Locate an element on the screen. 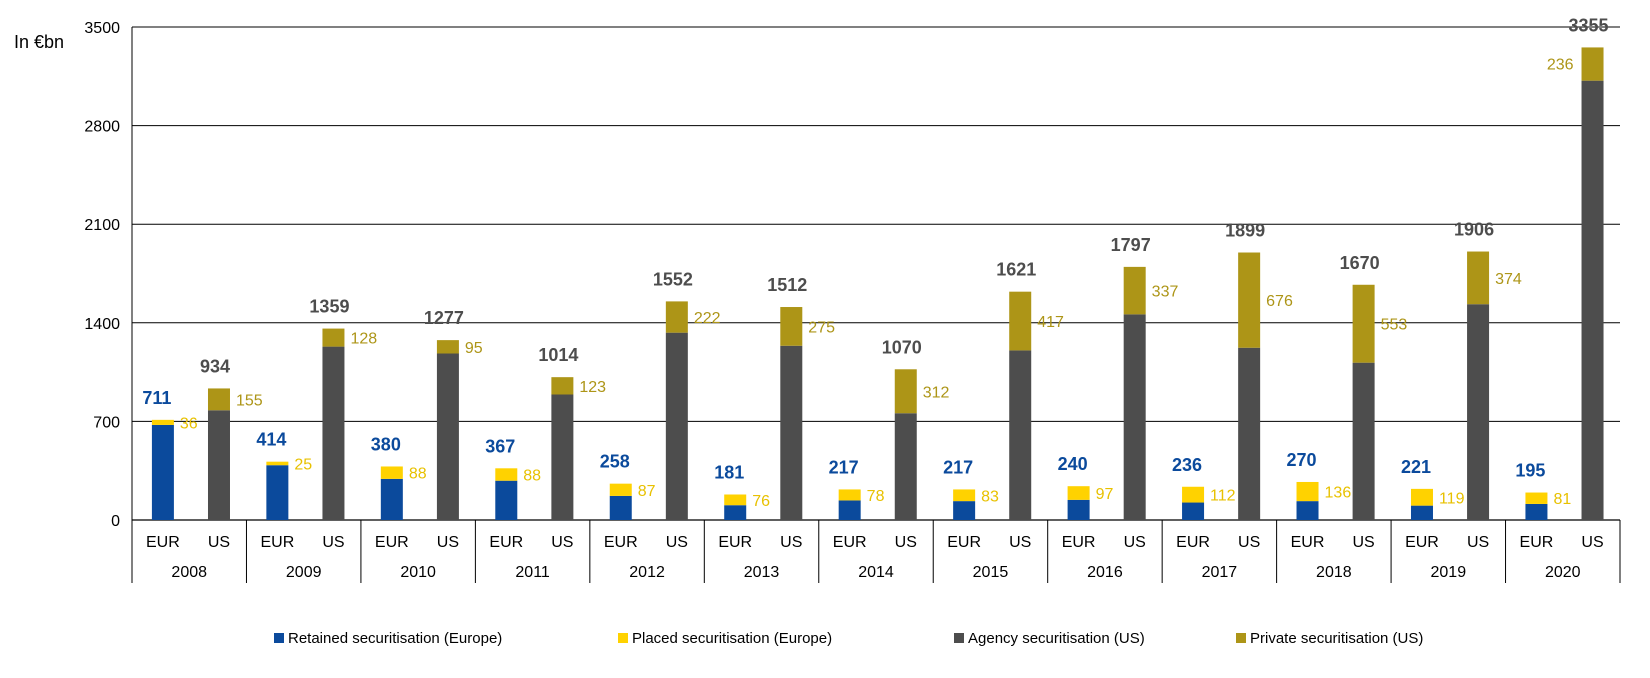 Image resolution: width=1650 pixels, height=678 pixels. total-label: 414 is located at coordinates (271, 440).